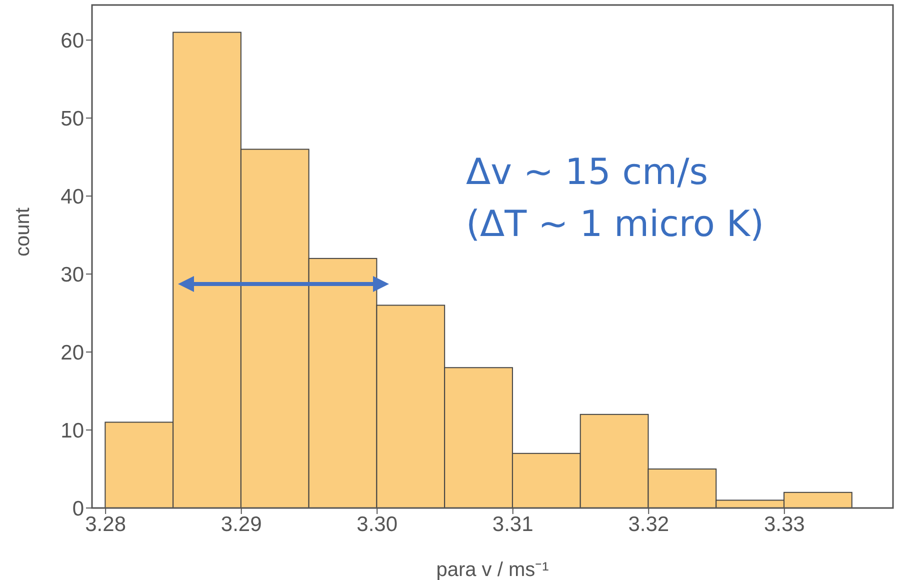 Image resolution: width=907 pixels, height=580 pixels. Describe the element at coordinates (72, 41) in the screenshot. I see `y-tick-label: 60` at that location.